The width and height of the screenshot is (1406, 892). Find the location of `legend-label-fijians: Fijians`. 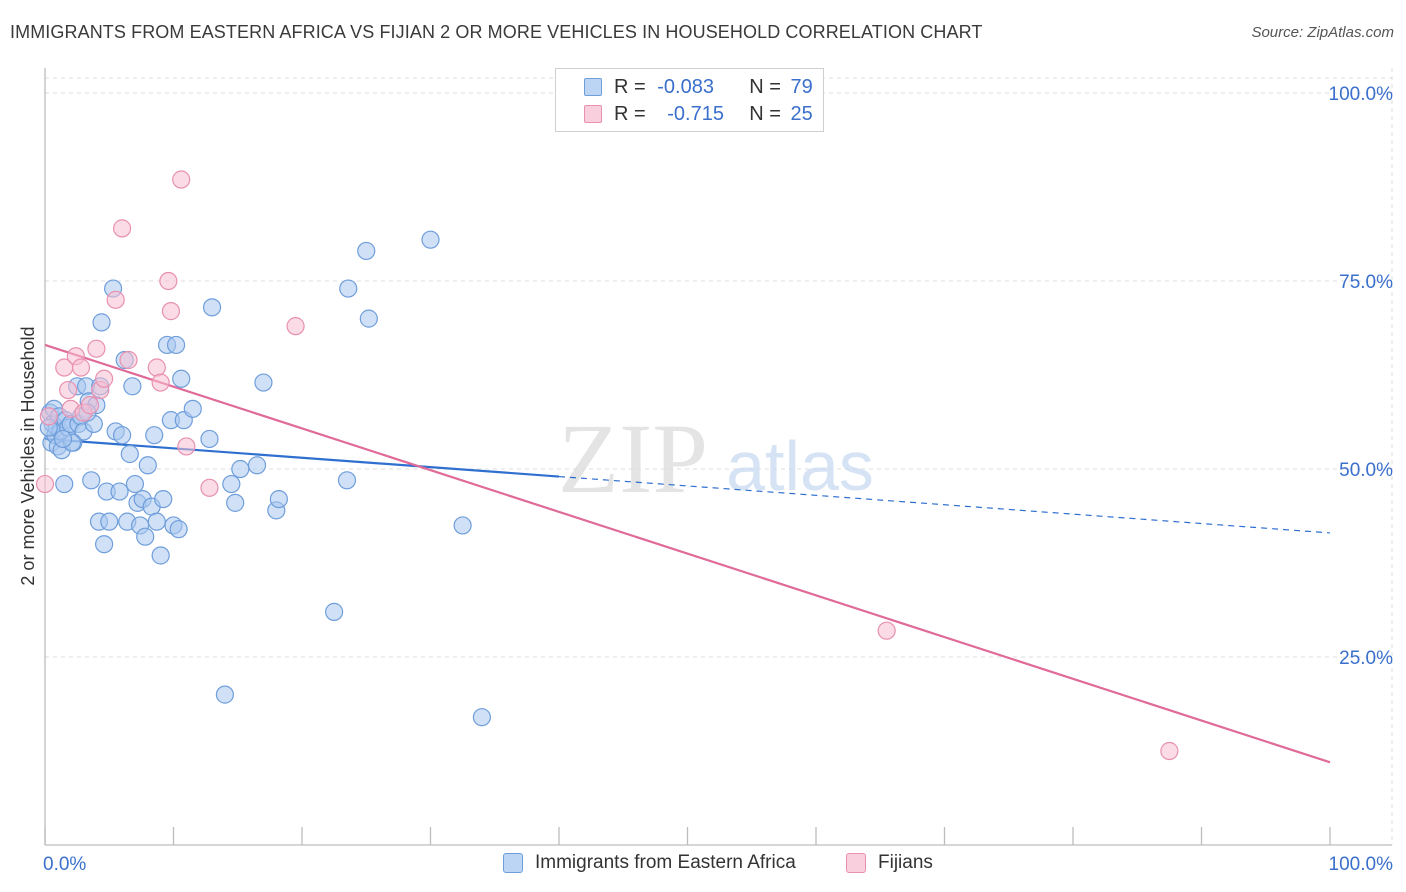

legend-label-fijians: Fijians is located at coordinates (905, 862).